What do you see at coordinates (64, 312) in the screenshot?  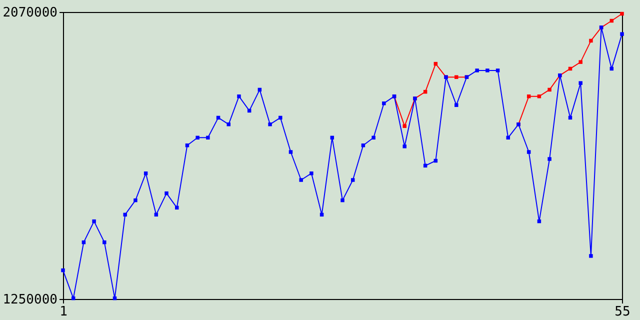 I see `x-tick-label: 1` at bounding box center [64, 312].